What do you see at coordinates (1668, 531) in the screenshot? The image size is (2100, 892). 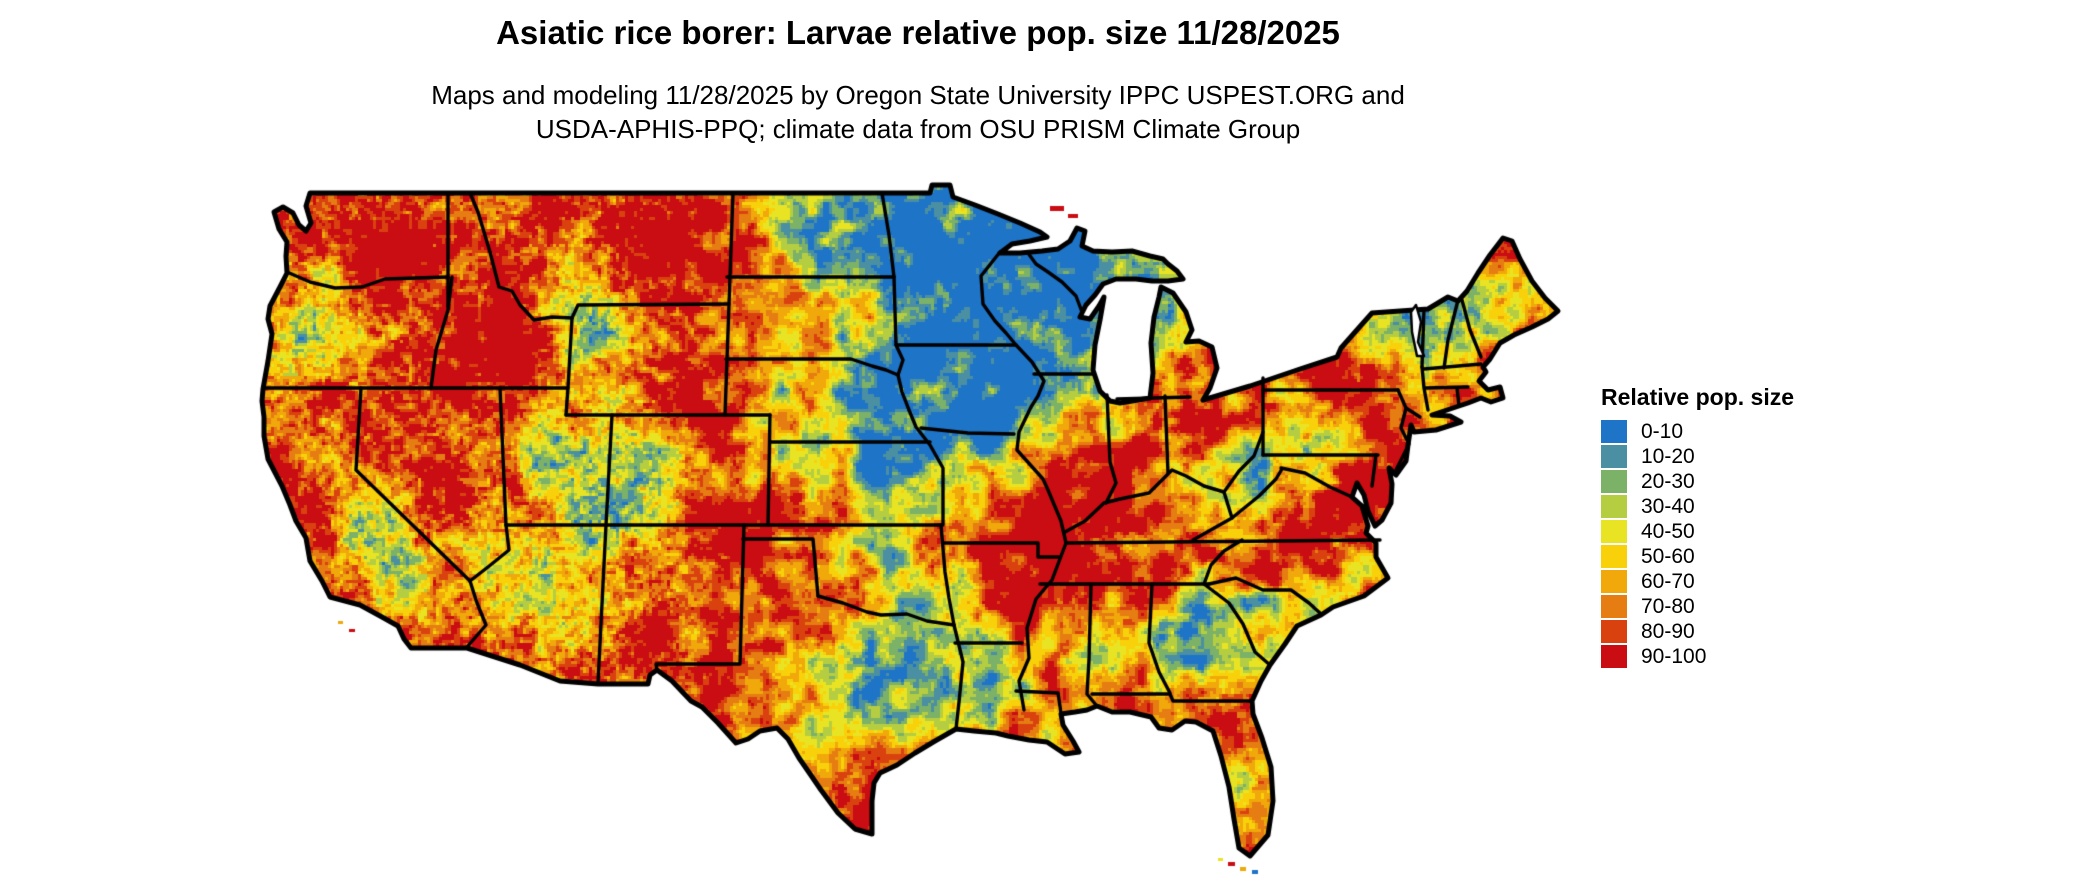 I see `legend-entry-label: 40-50` at bounding box center [1668, 531].